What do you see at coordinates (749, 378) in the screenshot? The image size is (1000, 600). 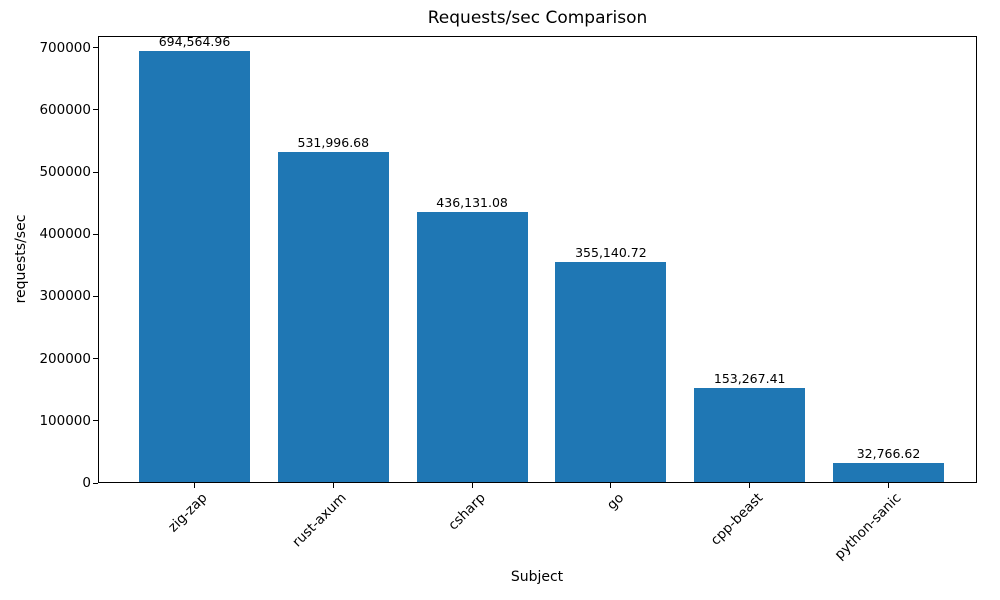 I see `bar-value-label: 153,267.41` at bounding box center [749, 378].